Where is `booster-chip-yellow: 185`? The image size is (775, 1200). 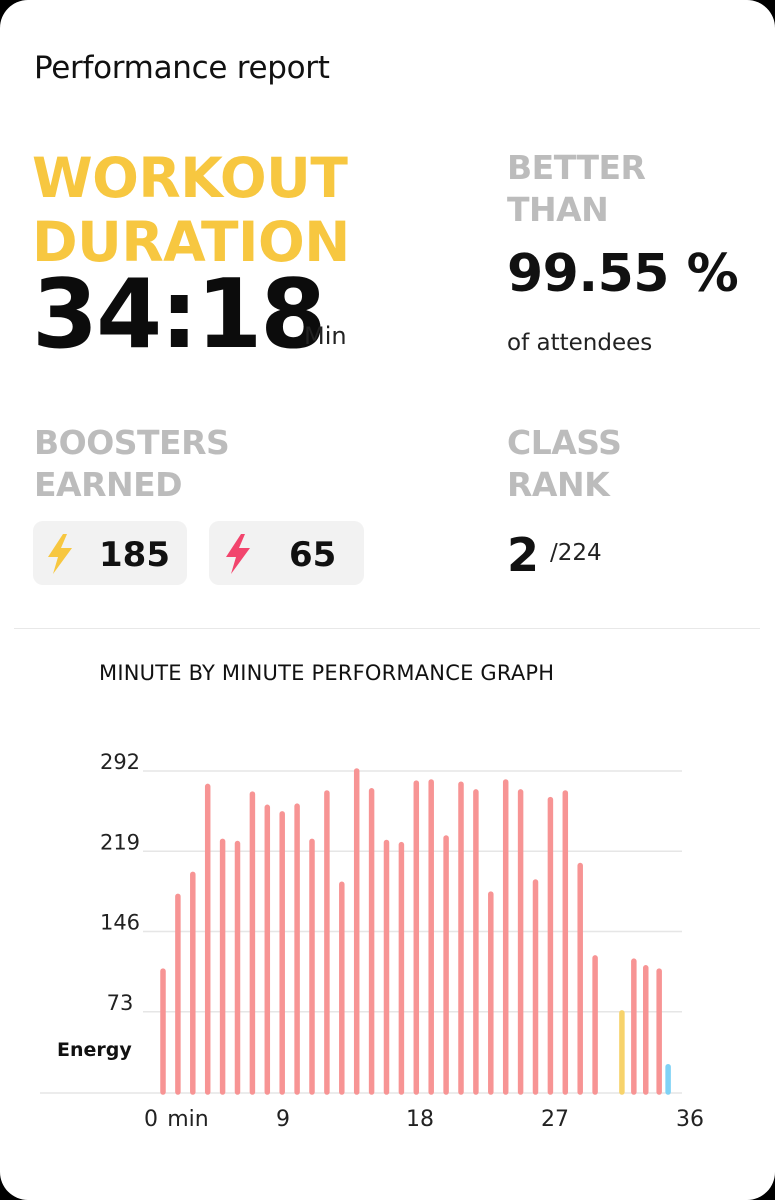
booster-chip-yellow: 185 is located at coordinates (110, 553).